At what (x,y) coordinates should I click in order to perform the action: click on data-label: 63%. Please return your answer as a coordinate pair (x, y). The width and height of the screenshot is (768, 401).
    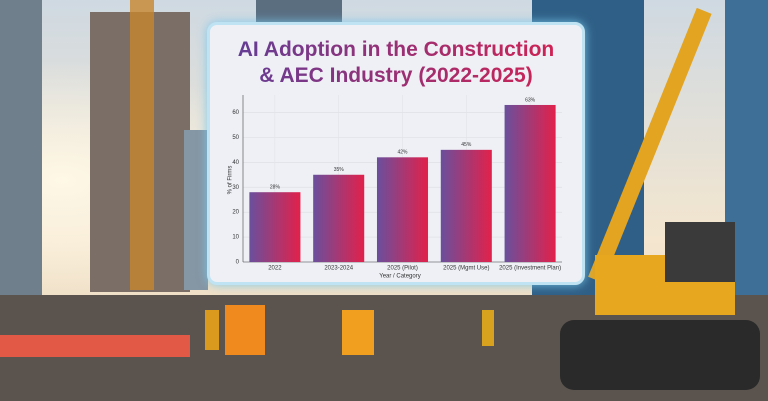
    Looking at the image, I should click on (530, 100).